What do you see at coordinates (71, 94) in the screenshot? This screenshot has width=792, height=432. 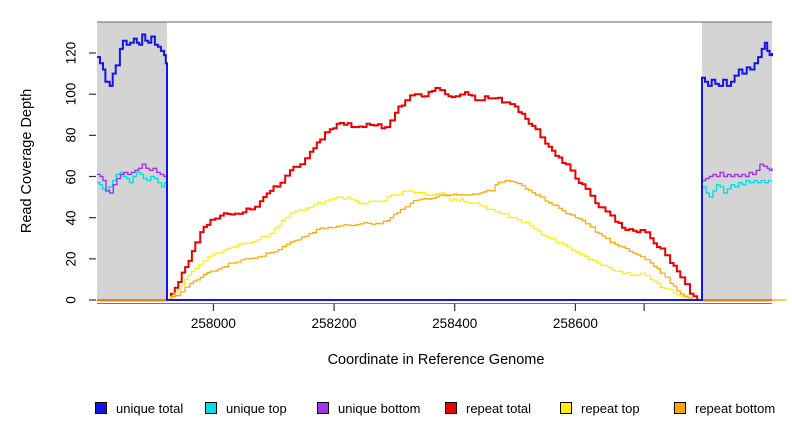 I see `y-tick-label: 100` at bounding box center [71, 94].